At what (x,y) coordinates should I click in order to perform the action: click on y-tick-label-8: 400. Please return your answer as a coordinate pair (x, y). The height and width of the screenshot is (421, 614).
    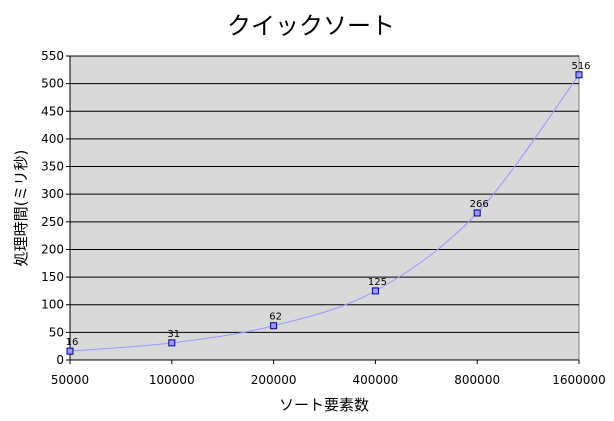
    Looking at the image, I should click on (52, 139).